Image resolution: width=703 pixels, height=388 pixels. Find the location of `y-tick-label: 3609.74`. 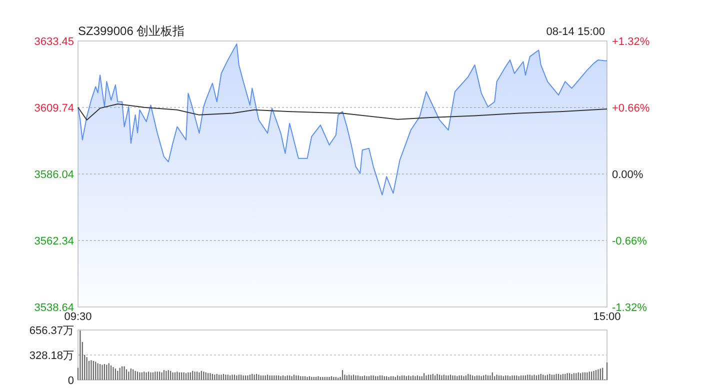

y-tick-label: 3609.74 is located at coordinates (54, 108).